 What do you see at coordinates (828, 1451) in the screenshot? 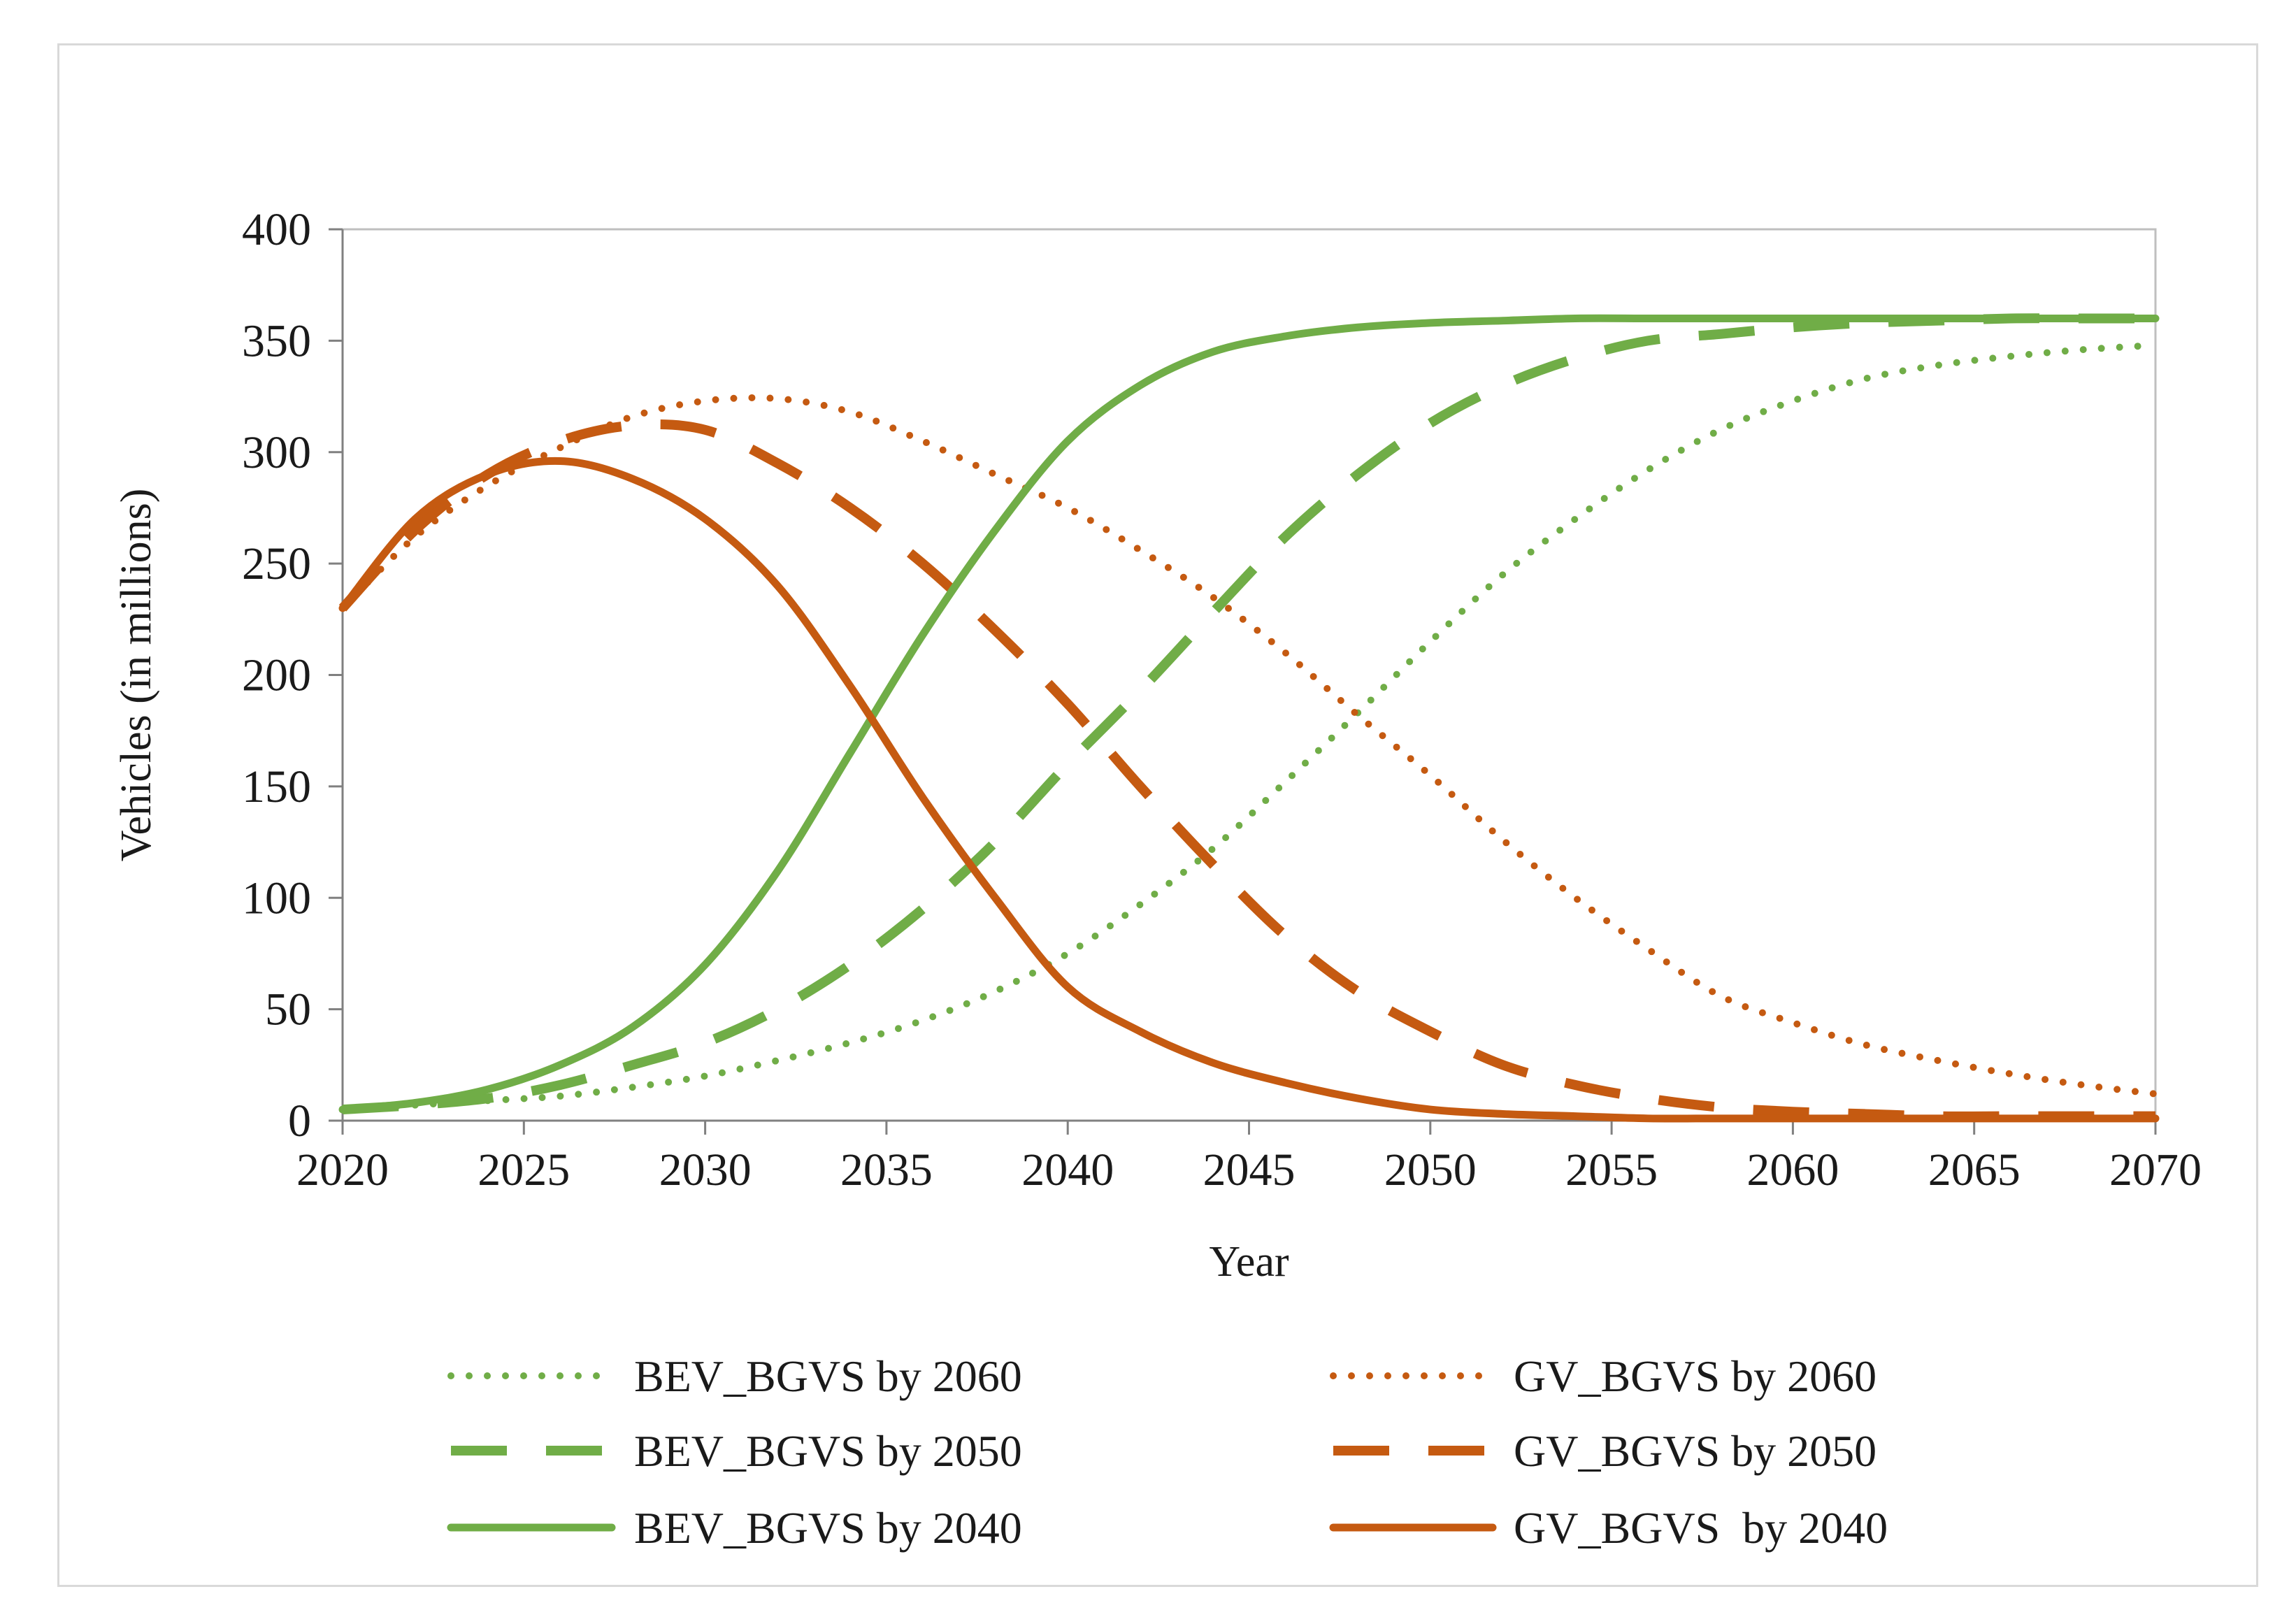
I see `legend-label: BEV_BGVS by 2050` at bounding box center [828, 1451].